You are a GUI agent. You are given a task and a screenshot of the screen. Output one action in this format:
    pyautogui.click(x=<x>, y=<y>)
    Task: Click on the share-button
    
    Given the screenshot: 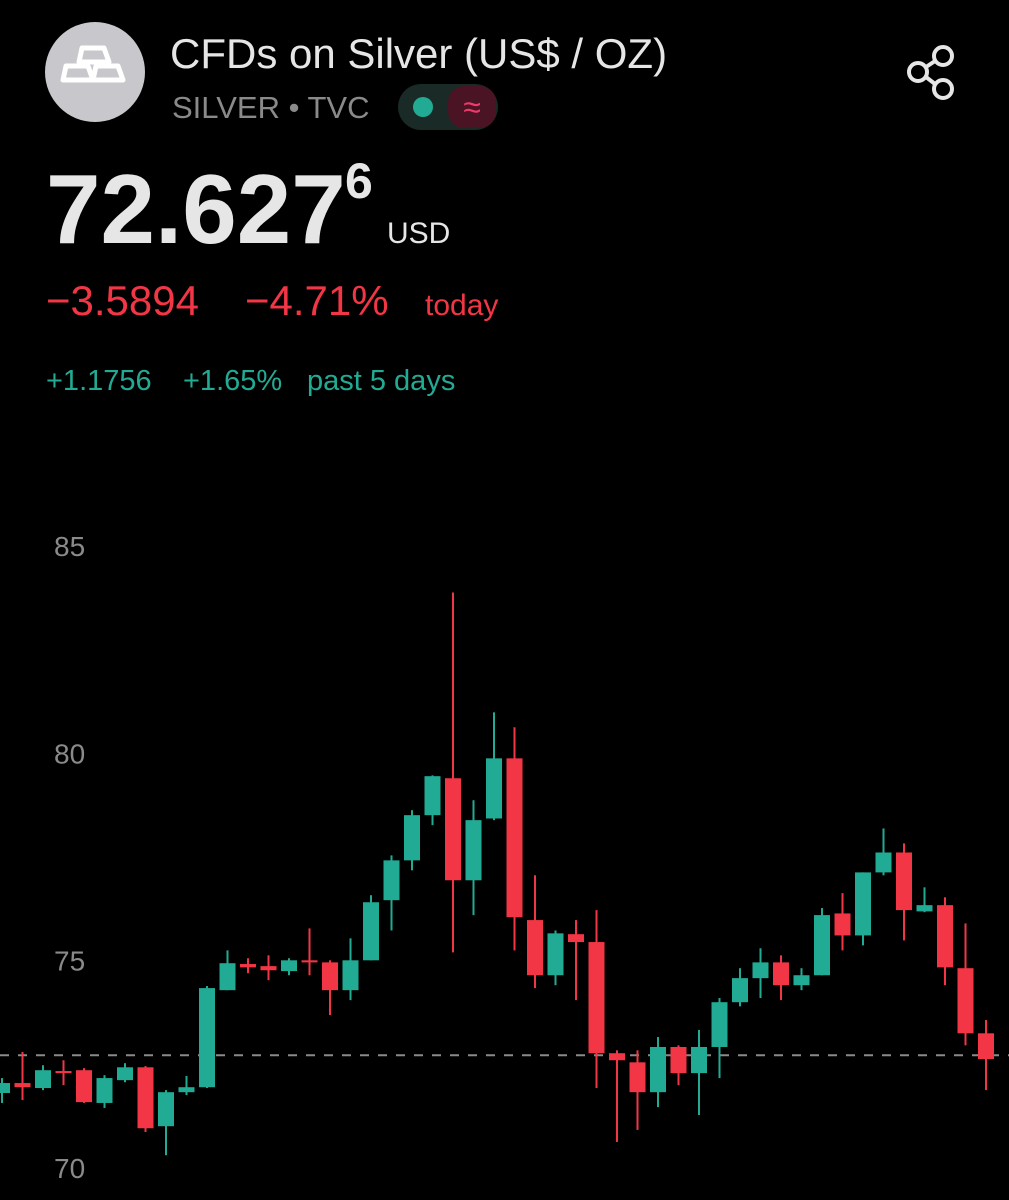 What is the action you would take?
    pyautogui.click(x=930, y=72)
    